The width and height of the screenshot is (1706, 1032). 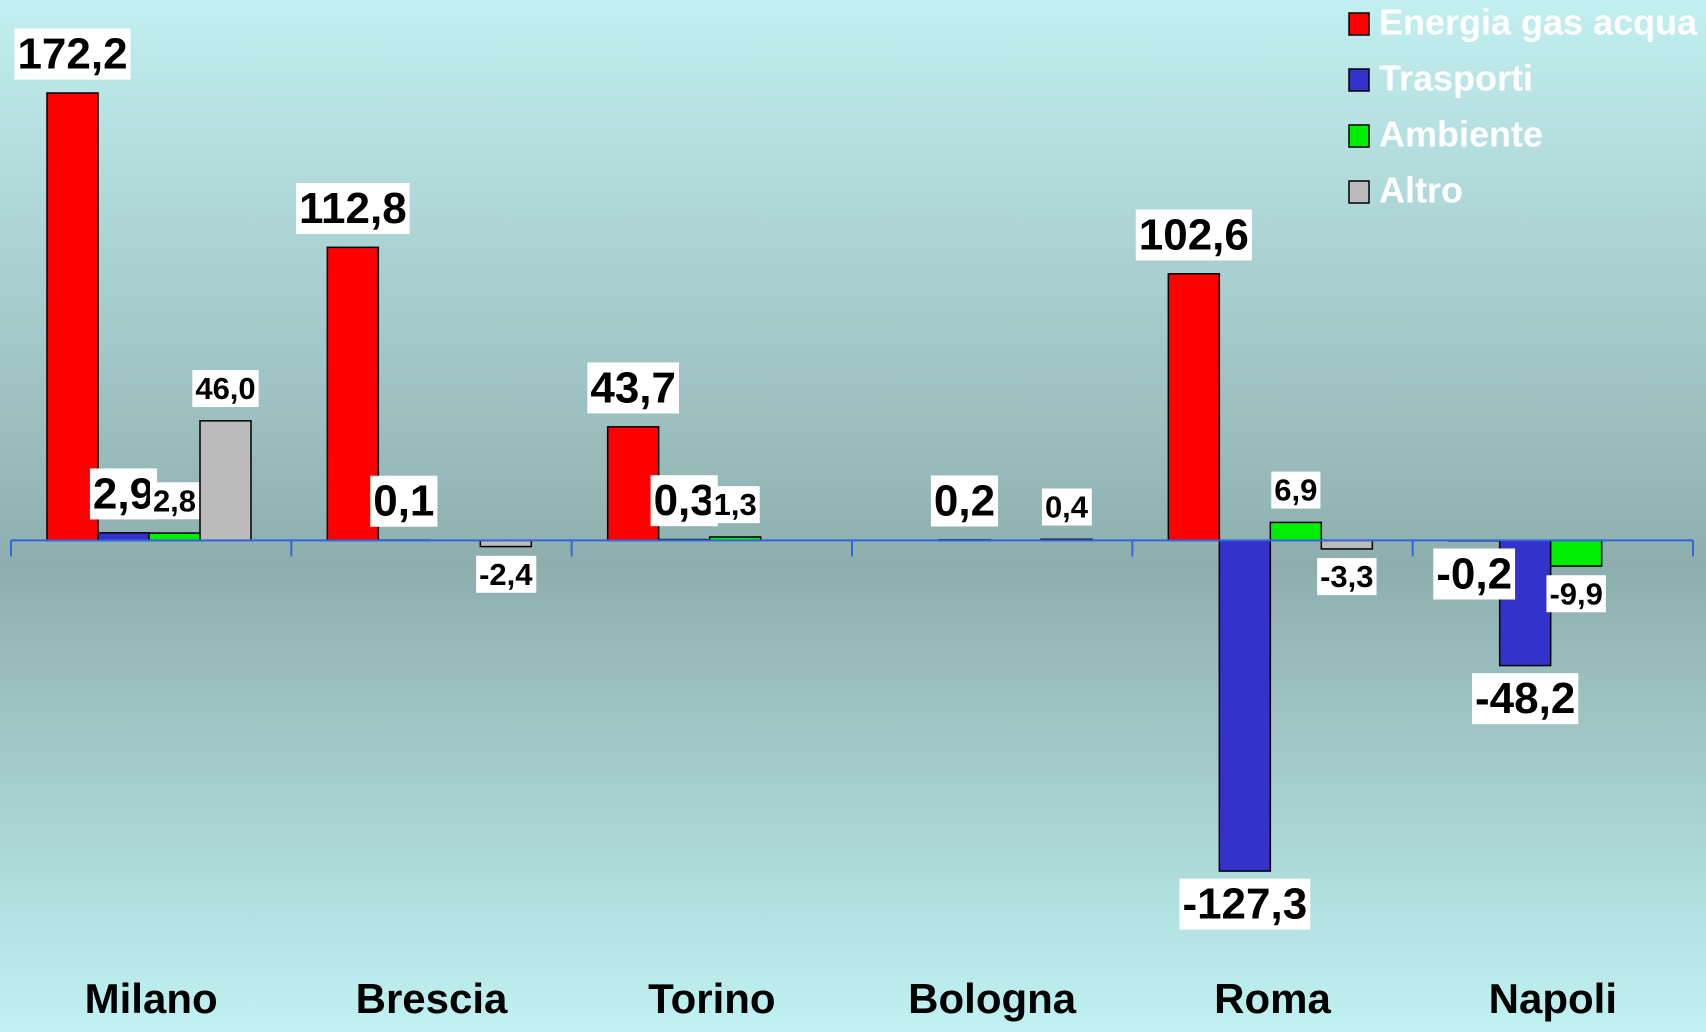 I want to click on x-tick-label: Napoli, so click(x=1553, y=998).